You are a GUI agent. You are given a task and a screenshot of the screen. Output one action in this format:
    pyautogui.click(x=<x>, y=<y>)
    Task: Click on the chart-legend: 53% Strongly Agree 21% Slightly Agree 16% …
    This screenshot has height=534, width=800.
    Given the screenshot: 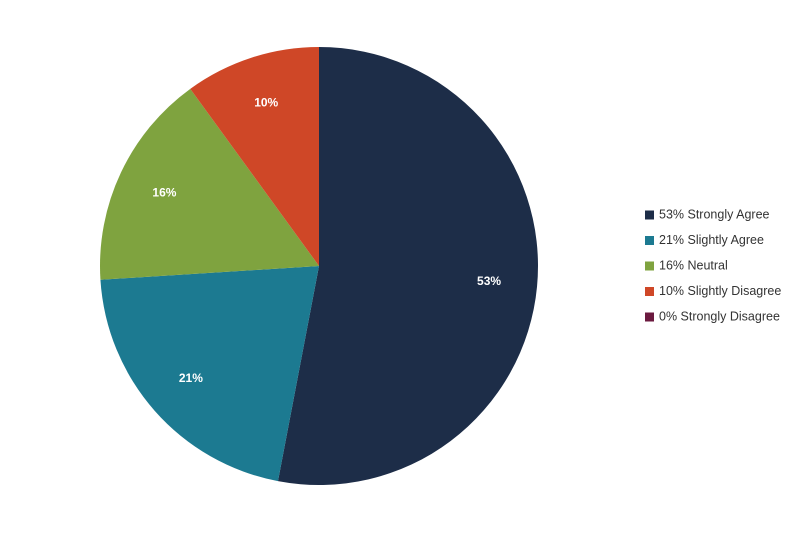 What is the action you would take?
    pyautogui.click(x=713, y=265)
    